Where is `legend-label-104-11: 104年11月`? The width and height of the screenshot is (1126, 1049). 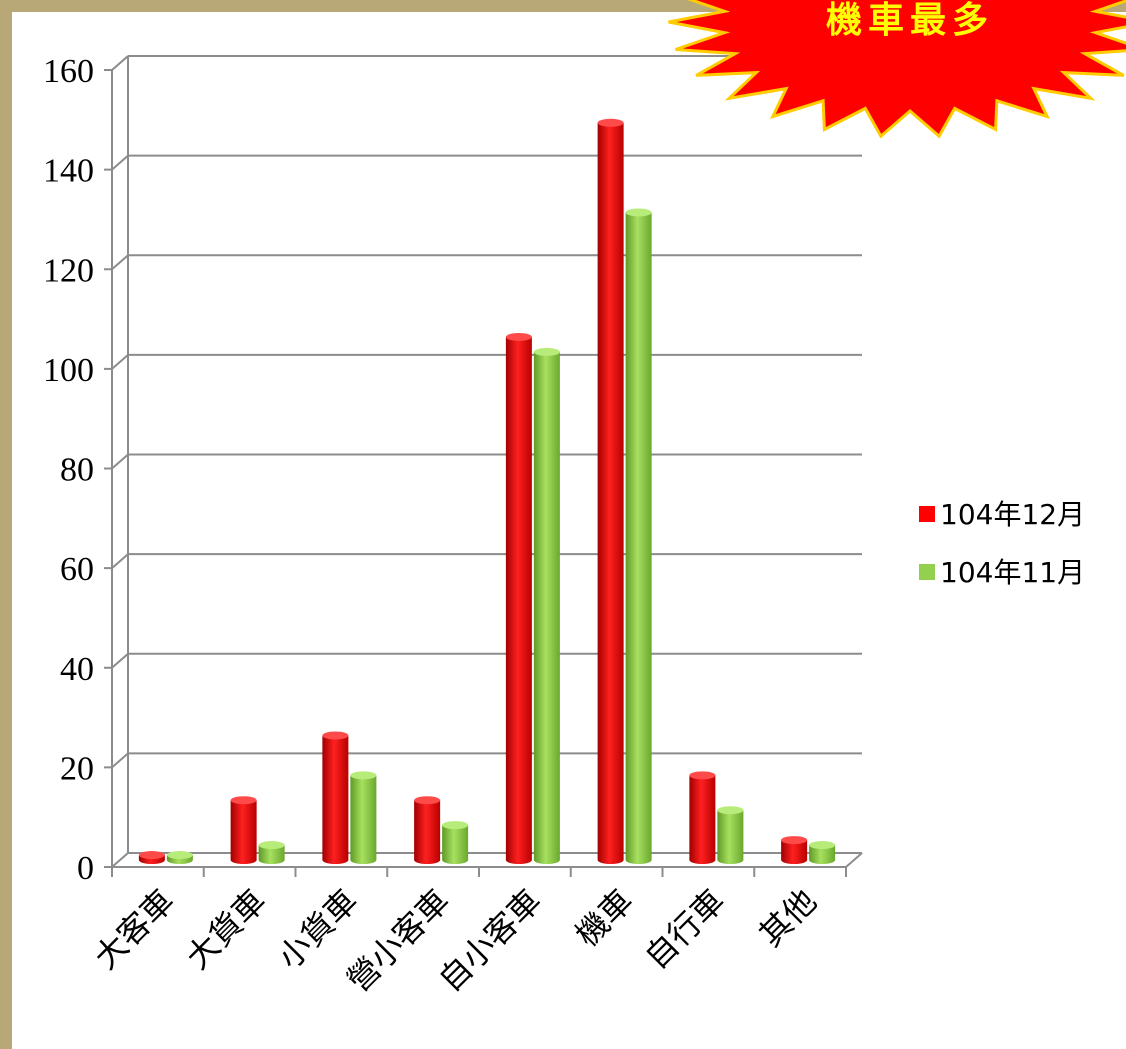
legend-label-104-11: 104年11月 is located at coordinates (1012, 572).